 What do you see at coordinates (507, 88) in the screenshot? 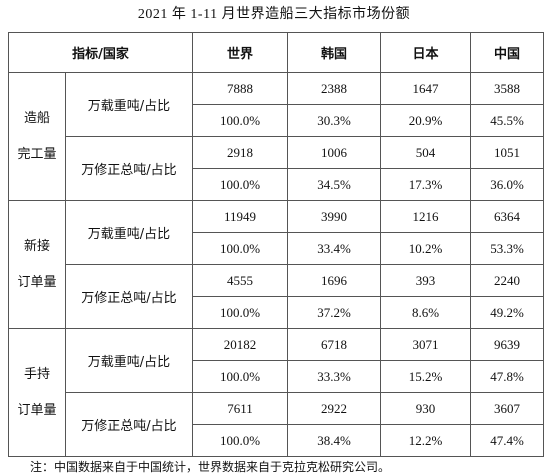
I see `value-cell: 3588` at bounding box center [507, 88].